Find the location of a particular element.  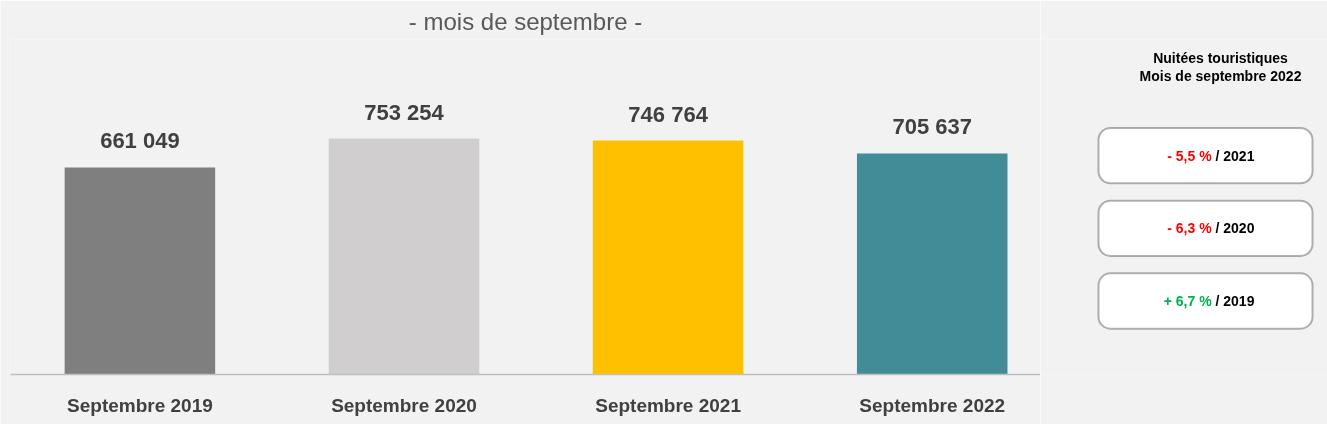

text: + 6,7 % / 2019 is located at coordinates (1209, 301).